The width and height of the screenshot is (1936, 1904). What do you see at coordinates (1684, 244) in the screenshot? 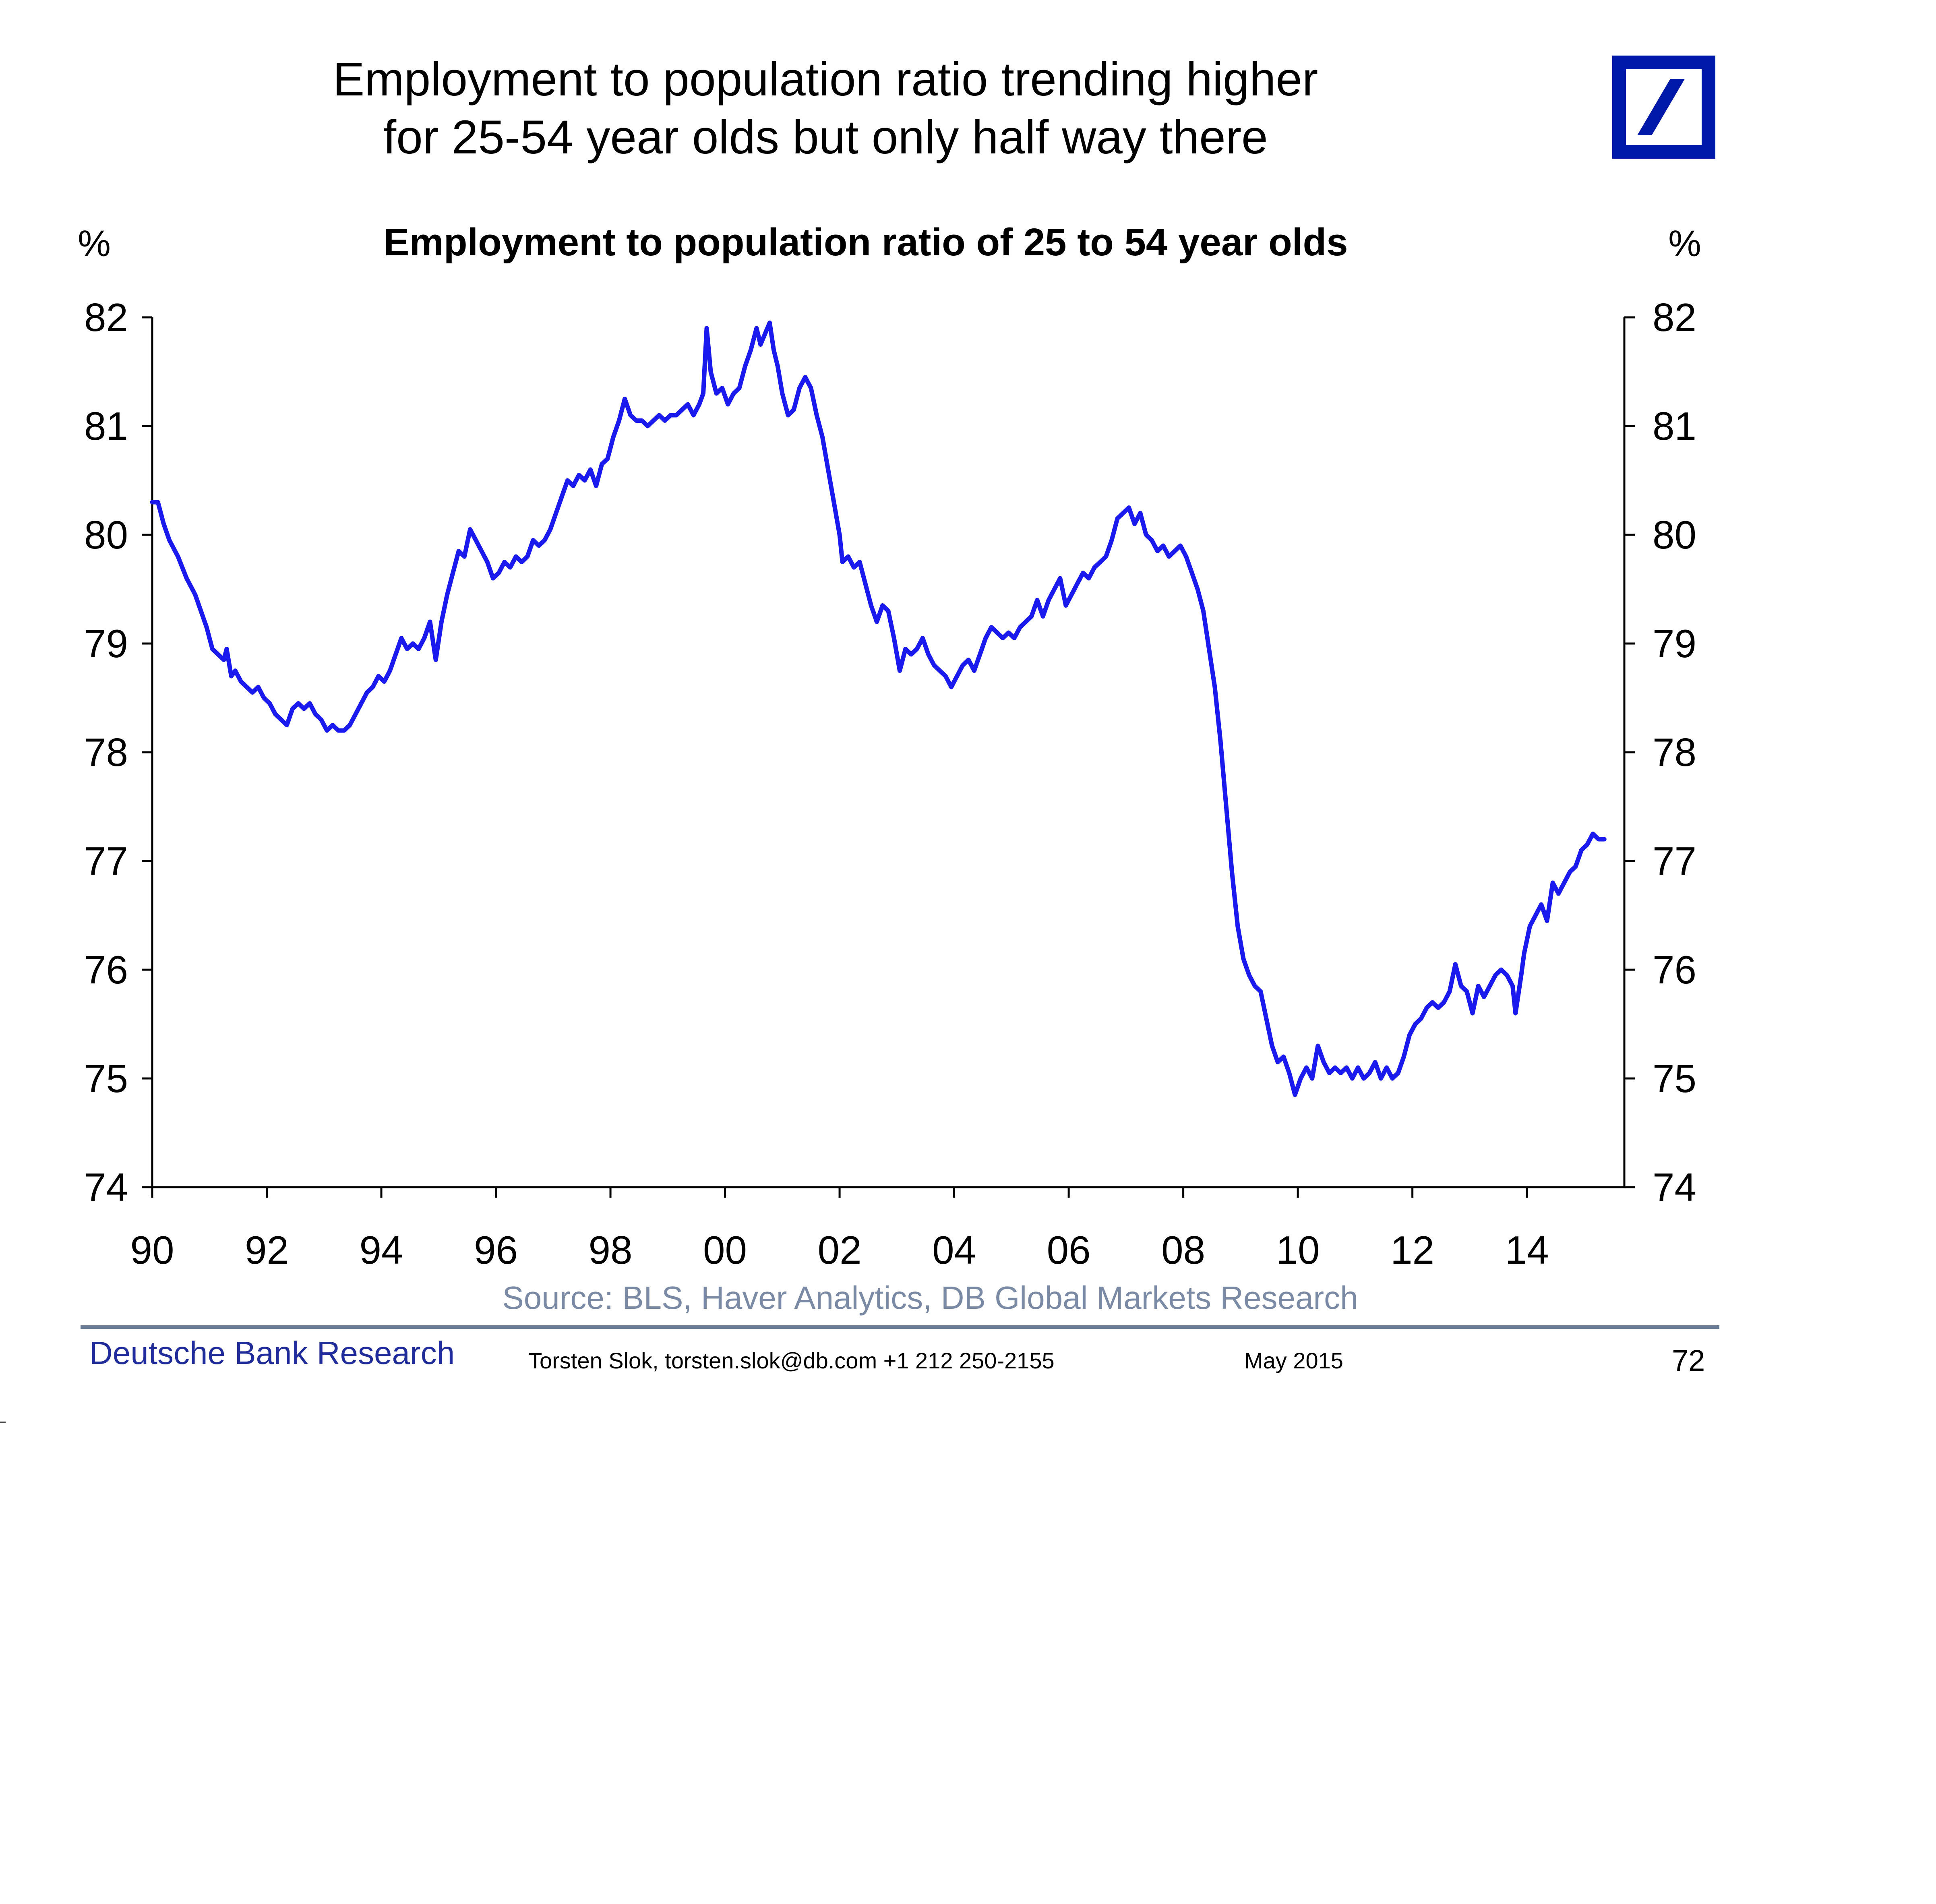
I see `y-axis-unit-right: %` at bounding box center [1684, 244].